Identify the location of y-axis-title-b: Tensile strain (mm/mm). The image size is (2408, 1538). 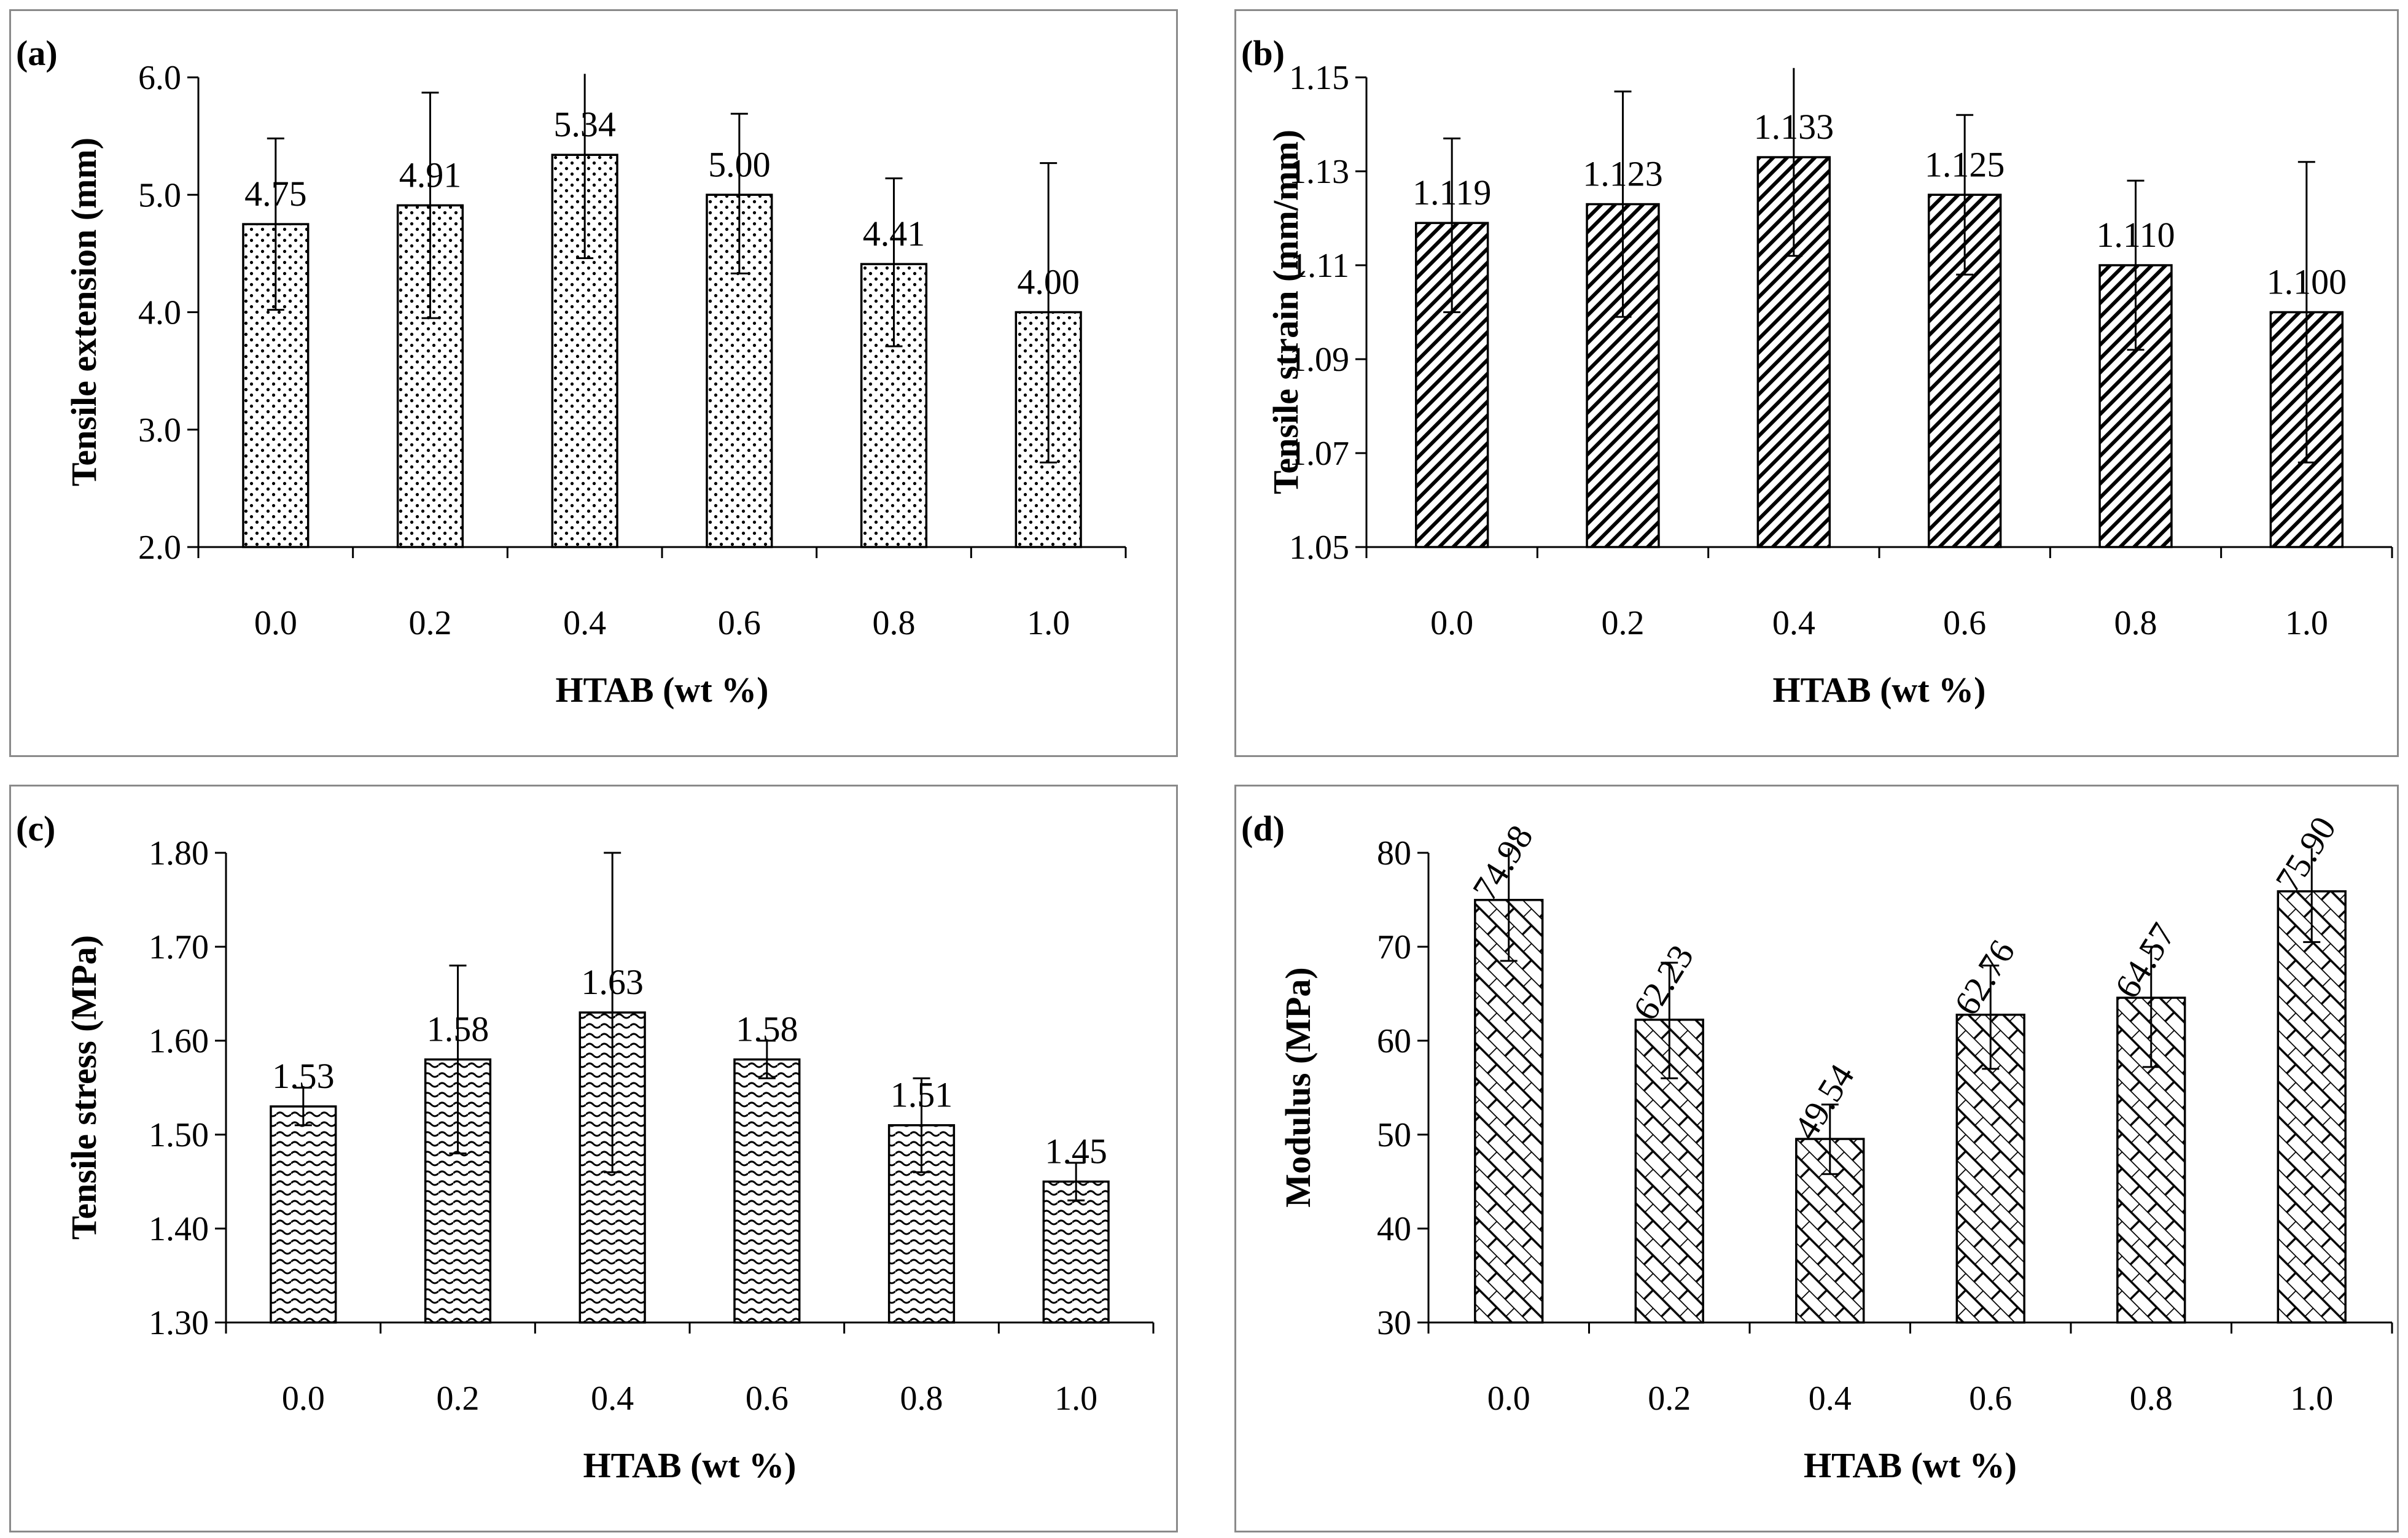
(1286, 312).